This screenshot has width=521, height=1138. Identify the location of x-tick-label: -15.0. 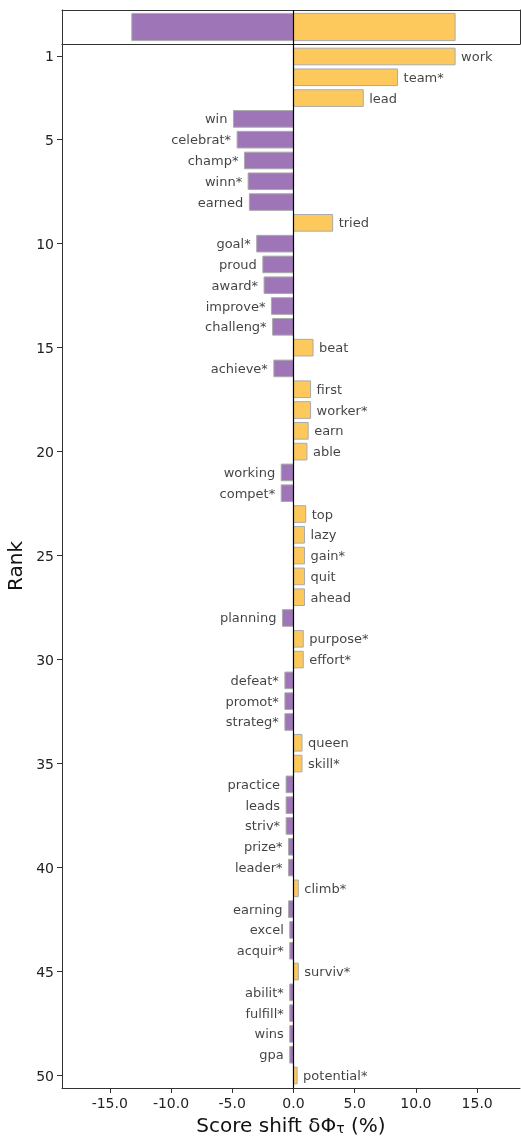
(109, 1103).